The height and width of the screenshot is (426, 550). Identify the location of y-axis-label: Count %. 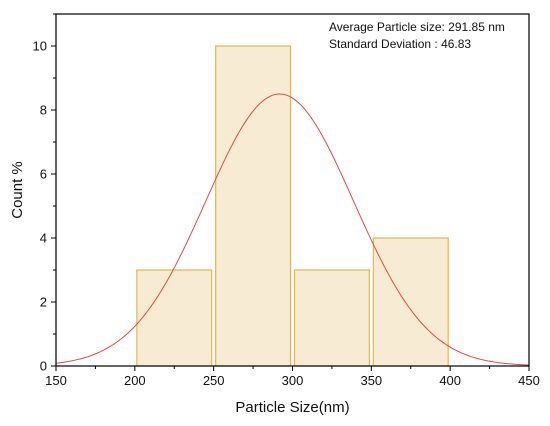
(17, 190).